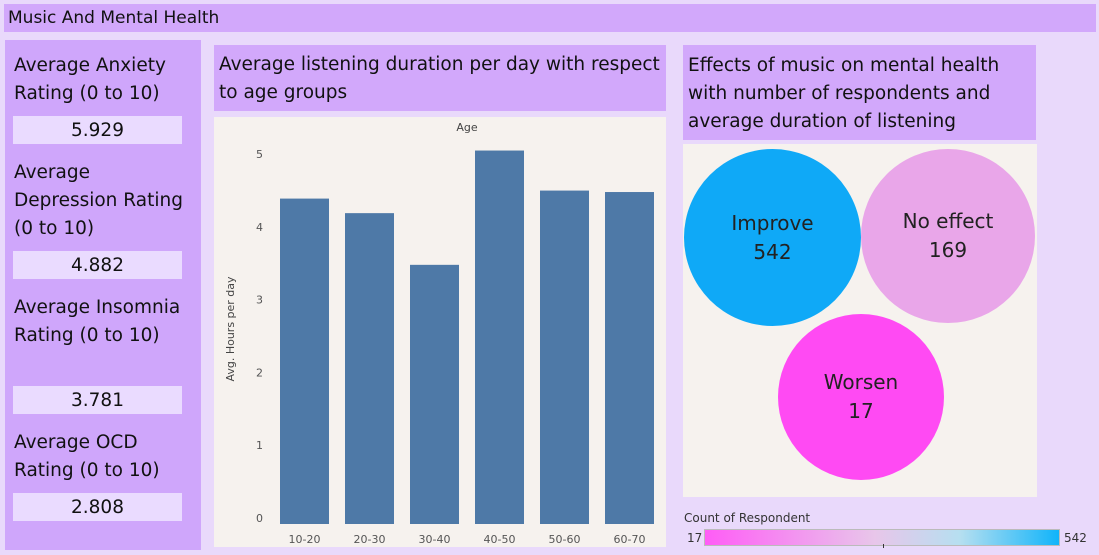 Image resolution: width=1099 pixels, height=555 pixels. Describe the element at coordinates (259, 518) in the screenshot. I see `y-tick-label: 0` at that location.